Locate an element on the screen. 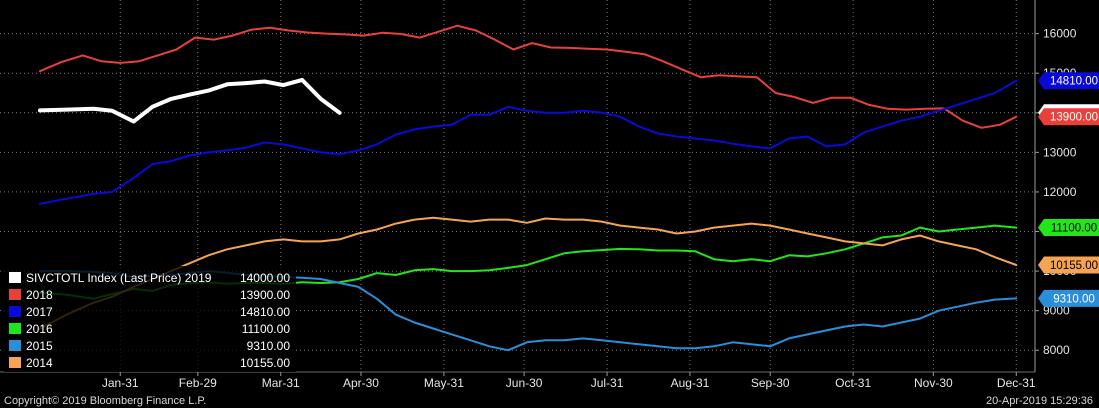  legend-name: 2014 is located at coordinates (39, 363).